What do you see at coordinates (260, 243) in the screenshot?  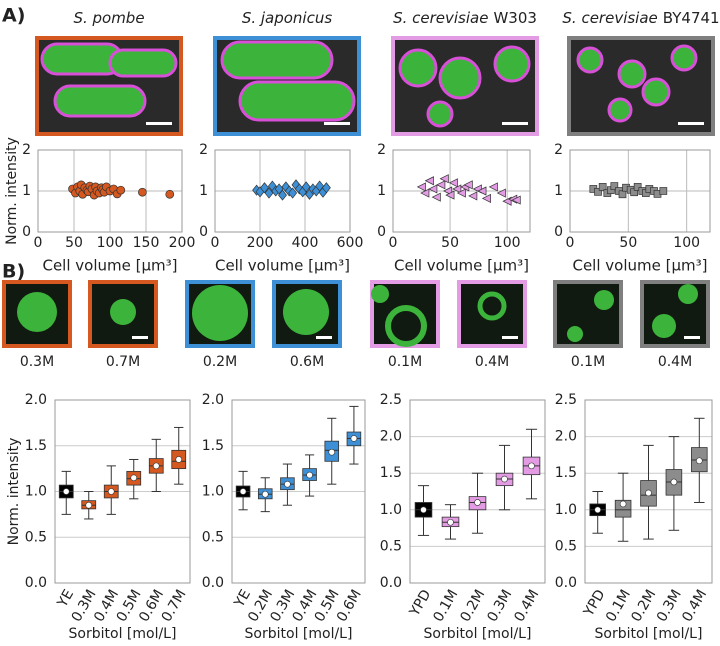 I see `x-tick-label: 200` at bounding box center [260, 243].